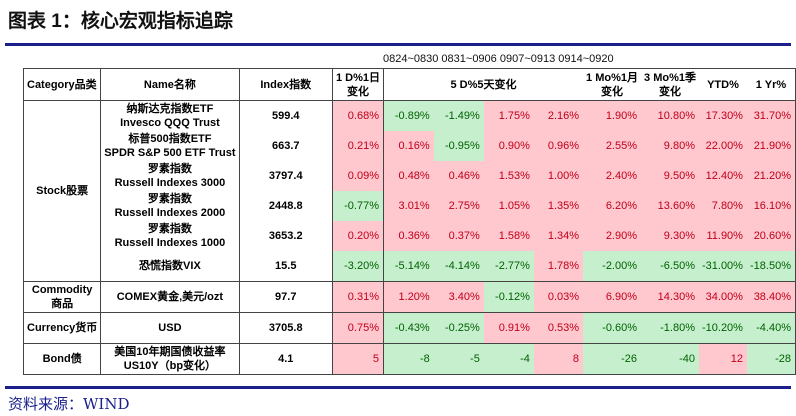 This screenshot has width=796, height=416. Describe the element at coordinates (722, 206) in the screenshot. I see `change-value: 7.80%` at that location.